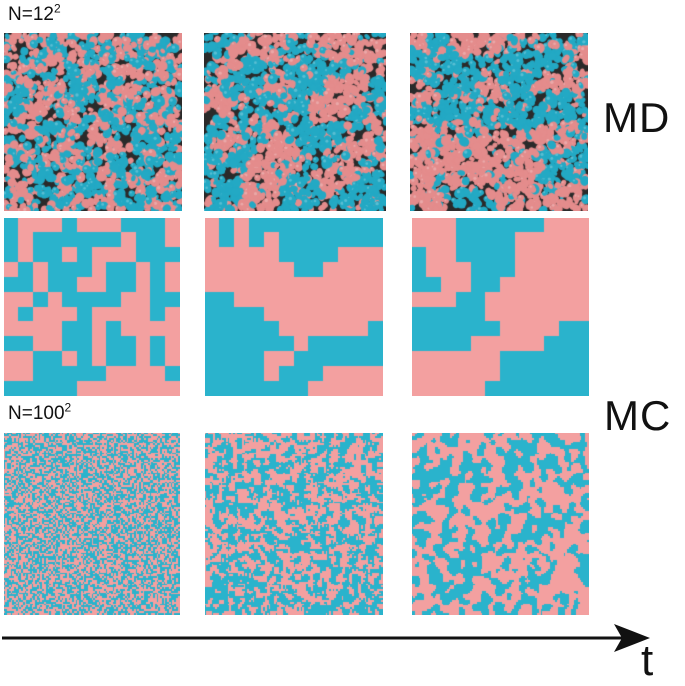 The image size is (685, 686). I want to click on mc-size-label: N=1002, so click(40, 412).